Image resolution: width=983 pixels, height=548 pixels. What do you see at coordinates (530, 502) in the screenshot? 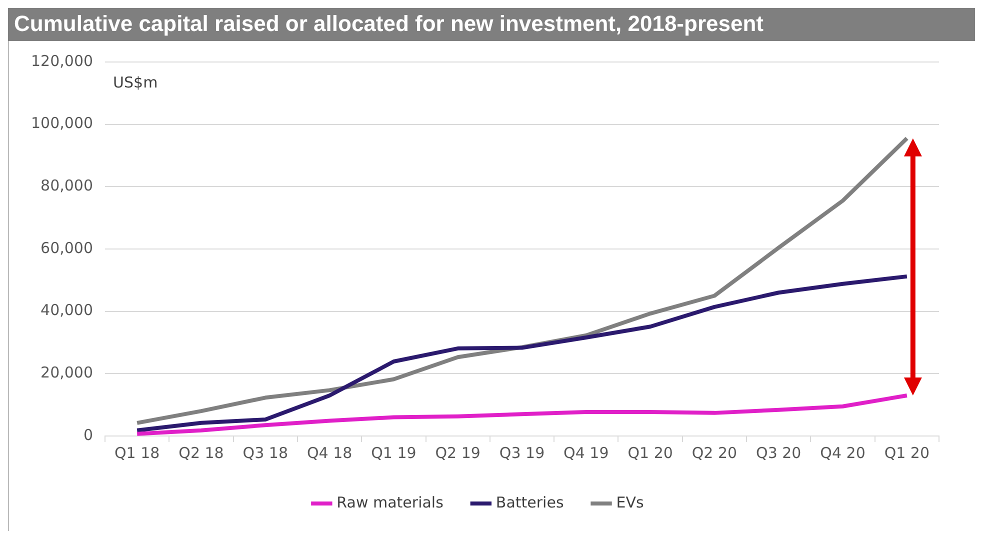
I see `legend-label: Batteries` at bounding box center [530, 502].